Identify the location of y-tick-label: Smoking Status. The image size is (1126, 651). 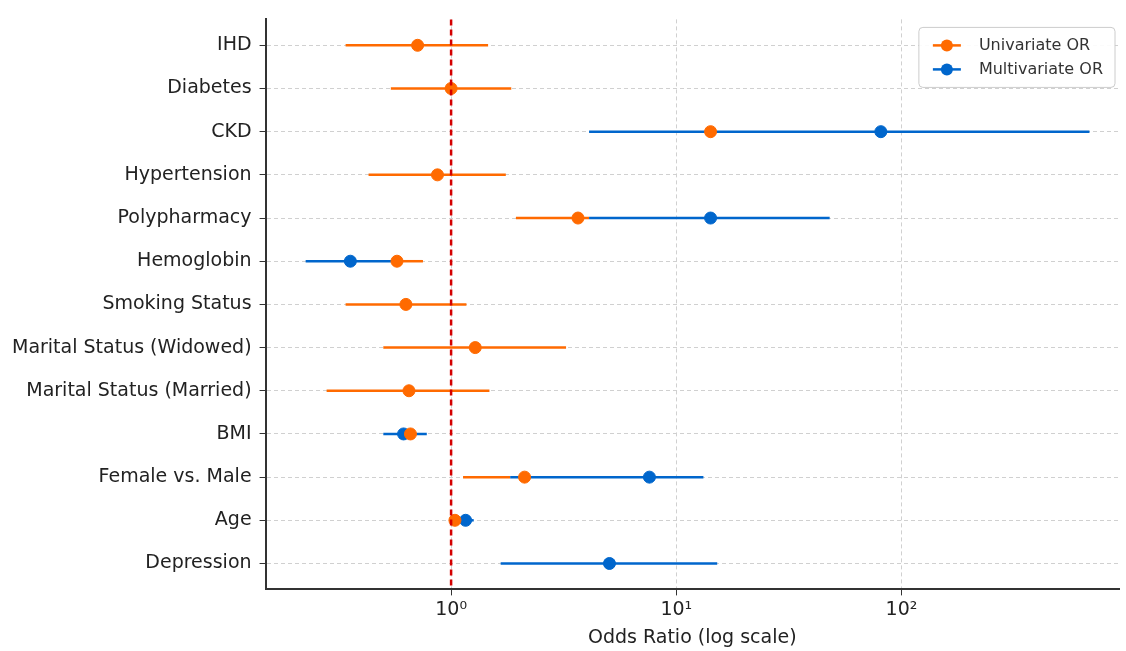
(177, 302).